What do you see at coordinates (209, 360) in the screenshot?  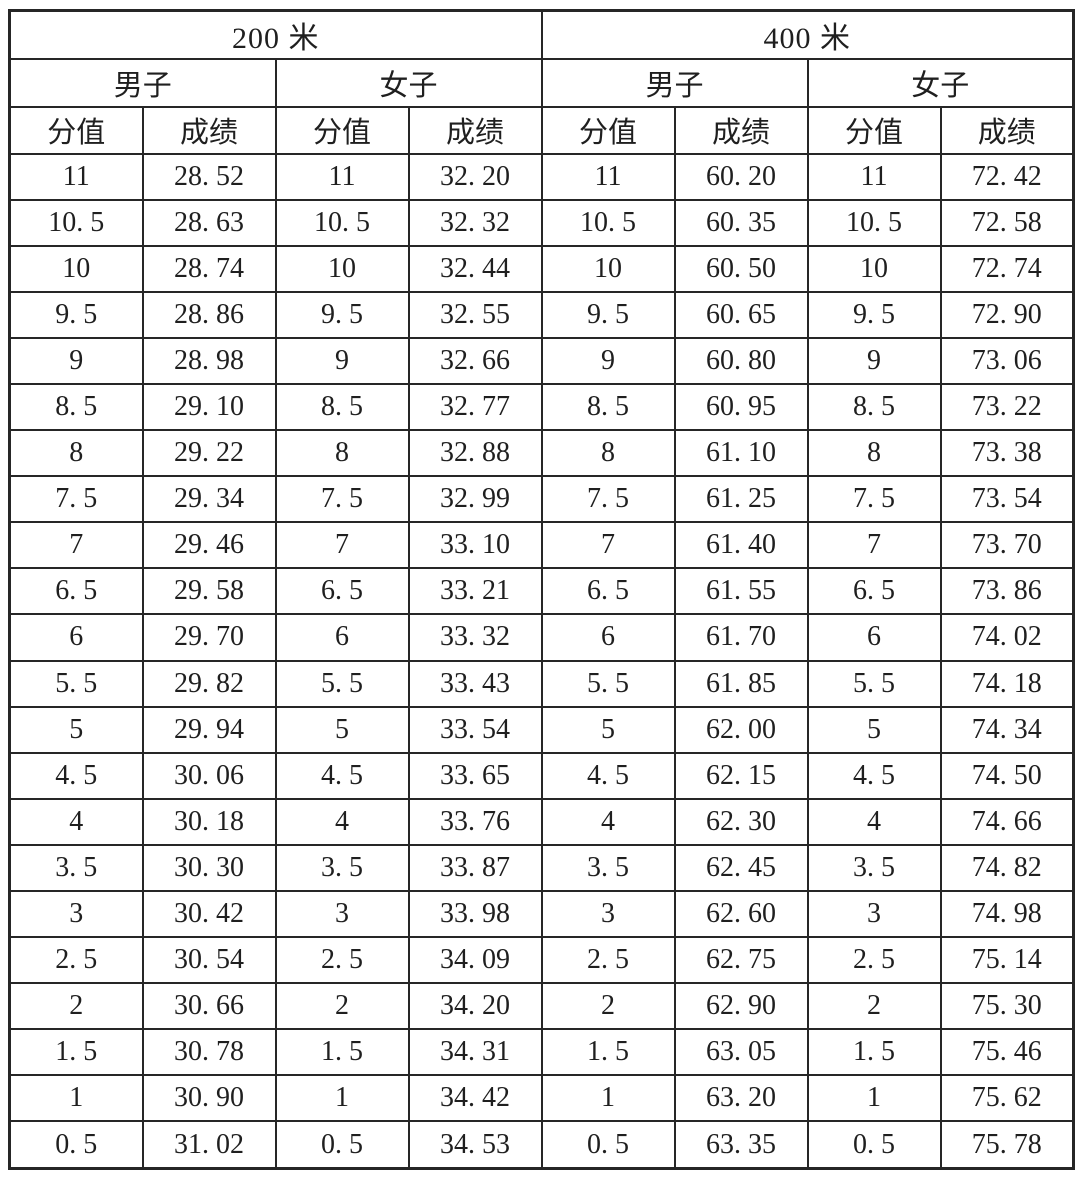 I see `score-cell: 28. 98` at bounding box center [209, 360].